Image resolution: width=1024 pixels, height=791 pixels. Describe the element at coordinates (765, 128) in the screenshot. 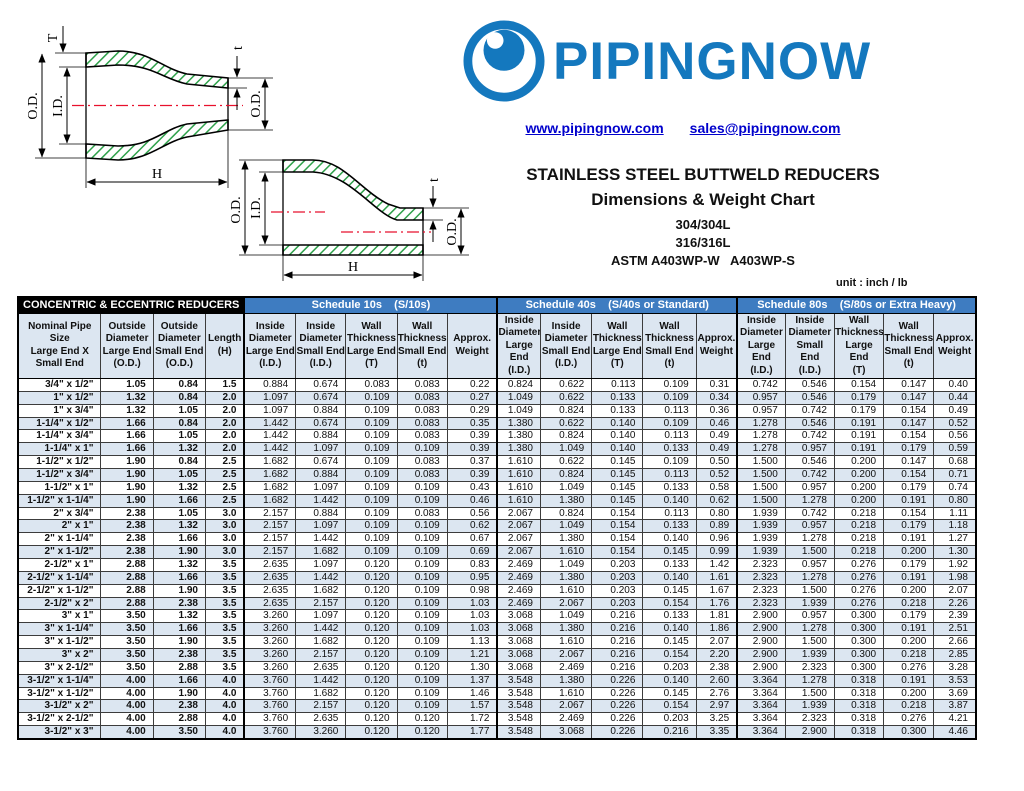

I see `email-link: sales@pipingnow.com` at that location.